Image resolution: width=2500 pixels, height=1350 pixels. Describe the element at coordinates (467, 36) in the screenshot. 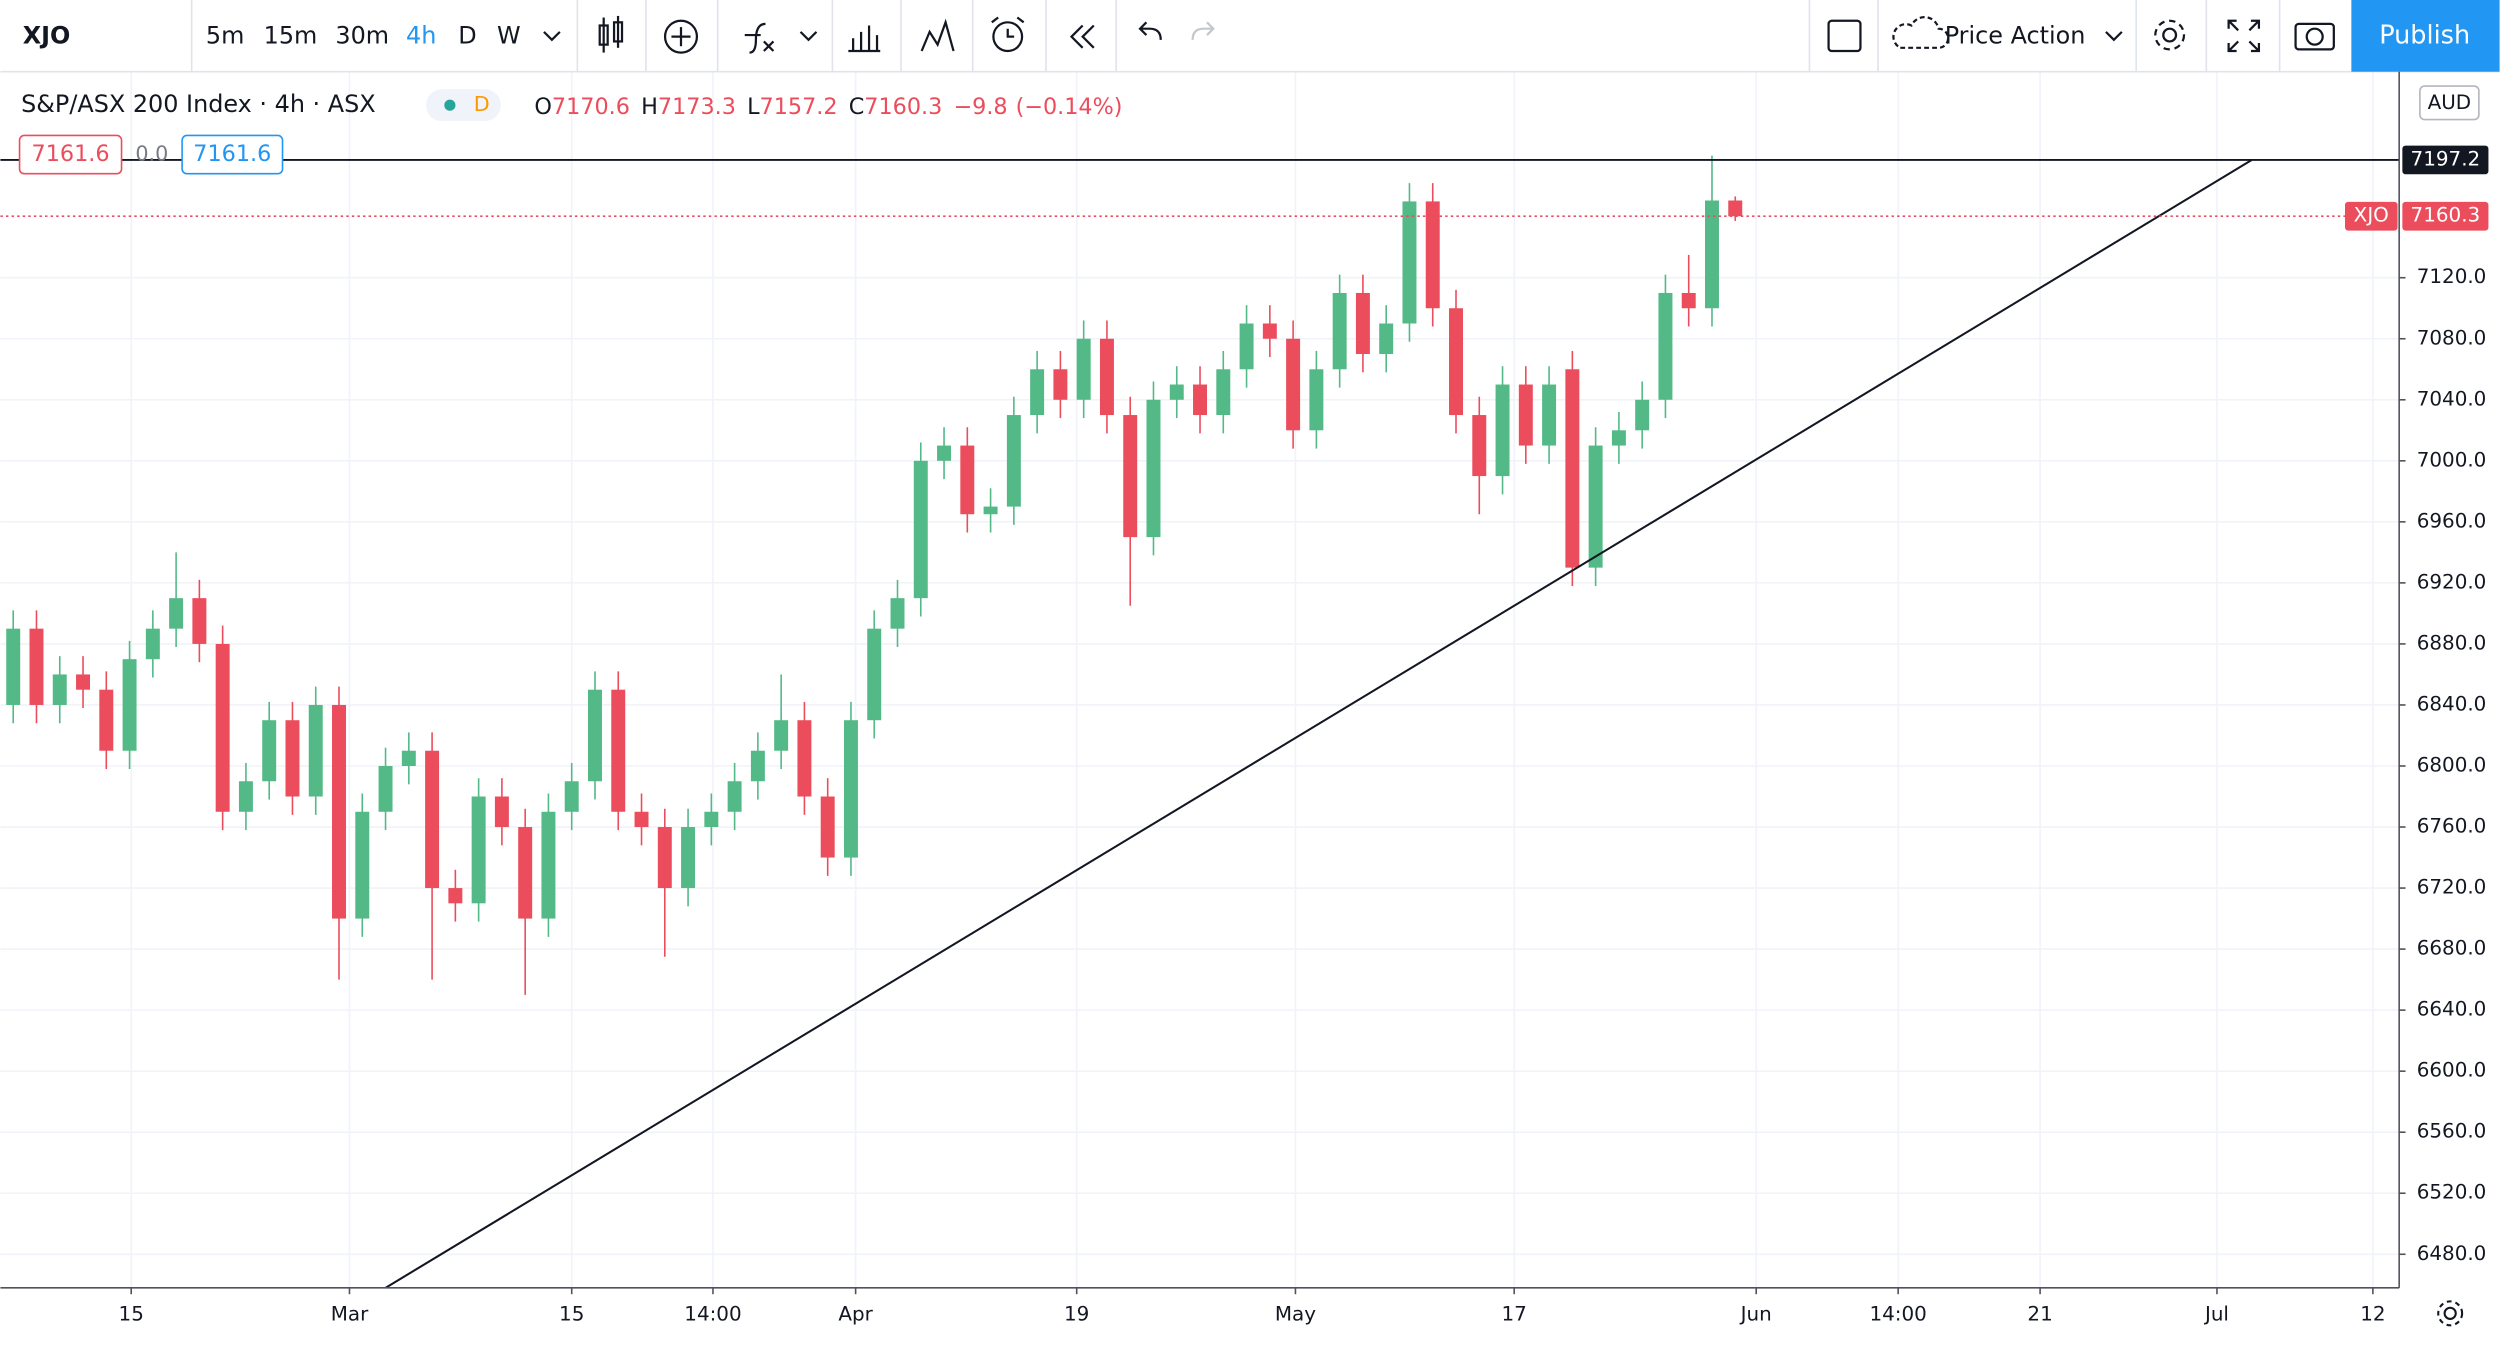

I see `interval-button: D` at that location.